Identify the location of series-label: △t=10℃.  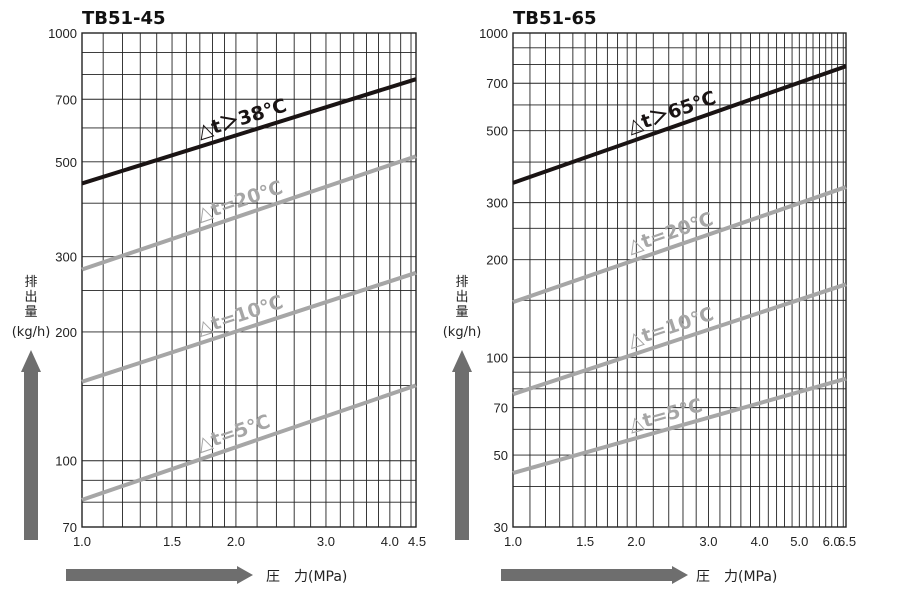
(670, 327).